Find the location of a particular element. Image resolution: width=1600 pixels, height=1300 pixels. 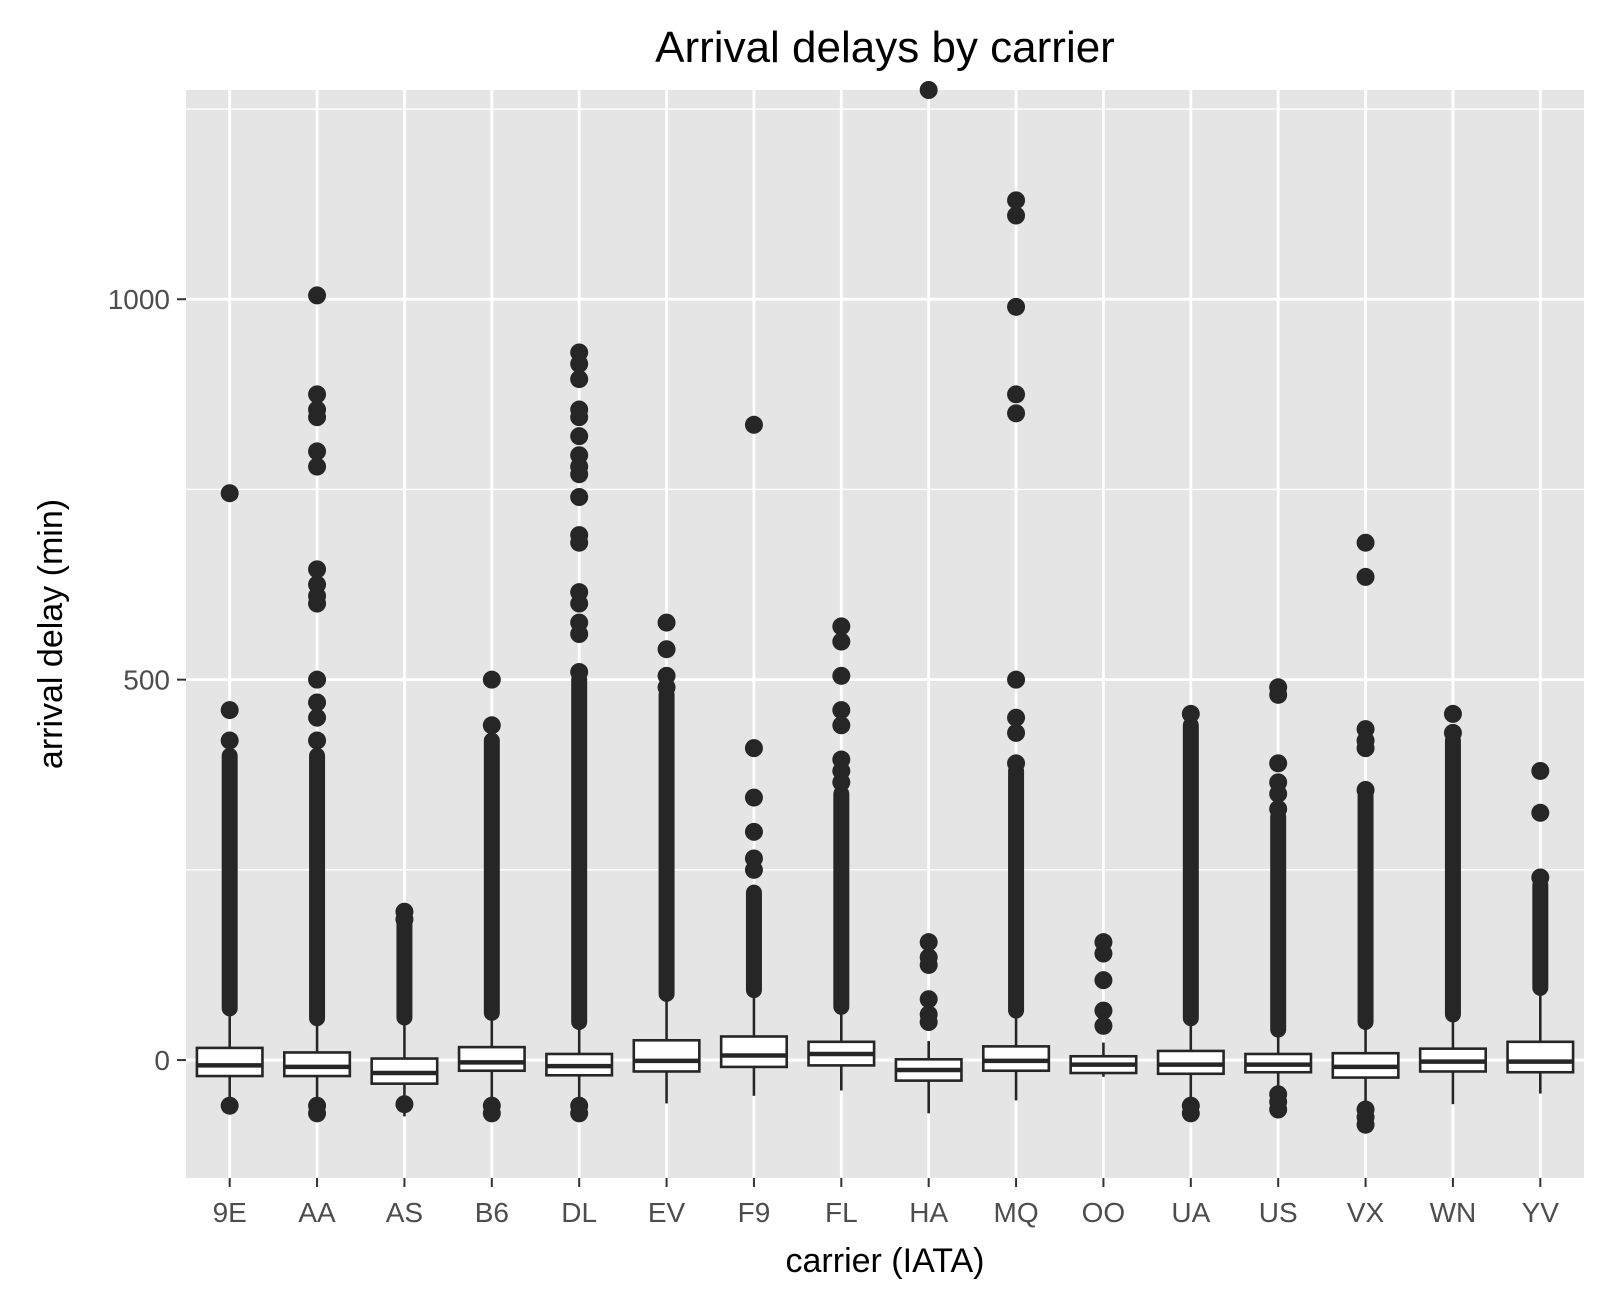

box-UA is located at coordinates (1190, 917).